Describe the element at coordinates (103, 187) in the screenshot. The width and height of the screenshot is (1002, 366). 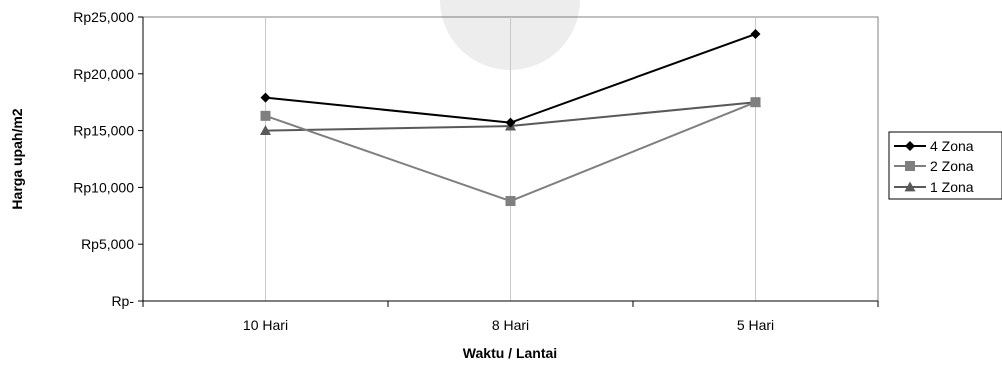
I see `y-tick-label: Rp10,000` at that location.